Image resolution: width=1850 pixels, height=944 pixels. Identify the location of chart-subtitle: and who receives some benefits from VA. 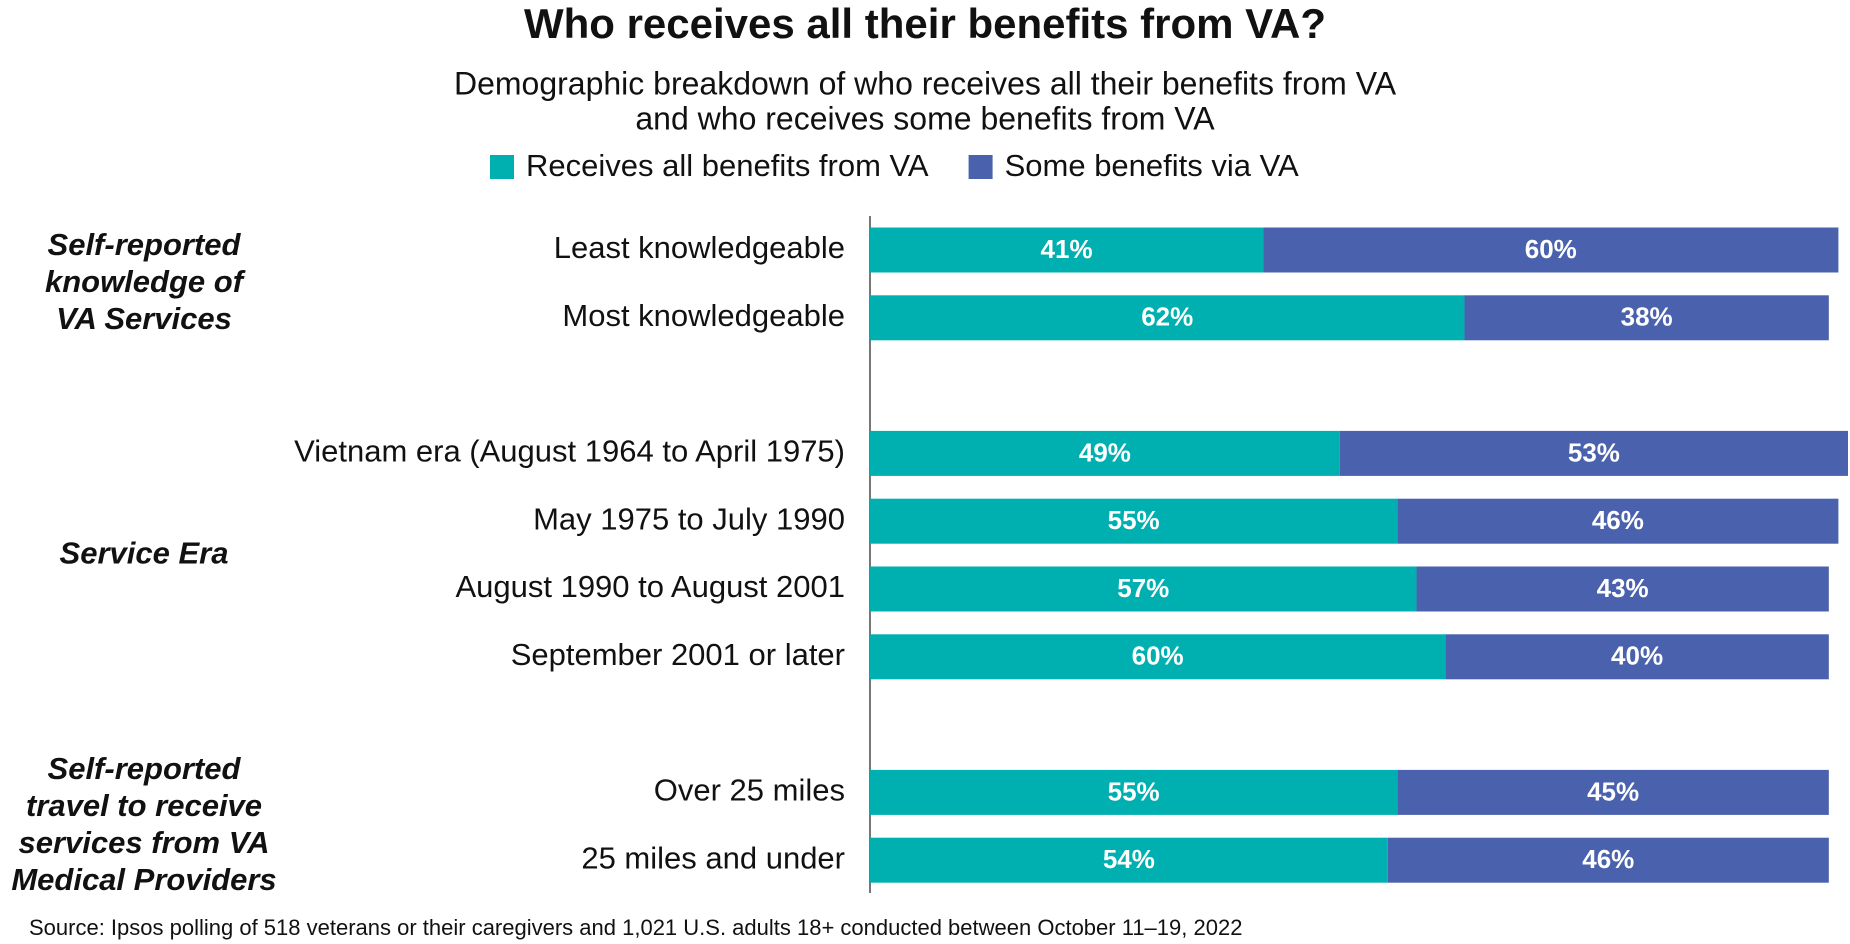
(925, 118).